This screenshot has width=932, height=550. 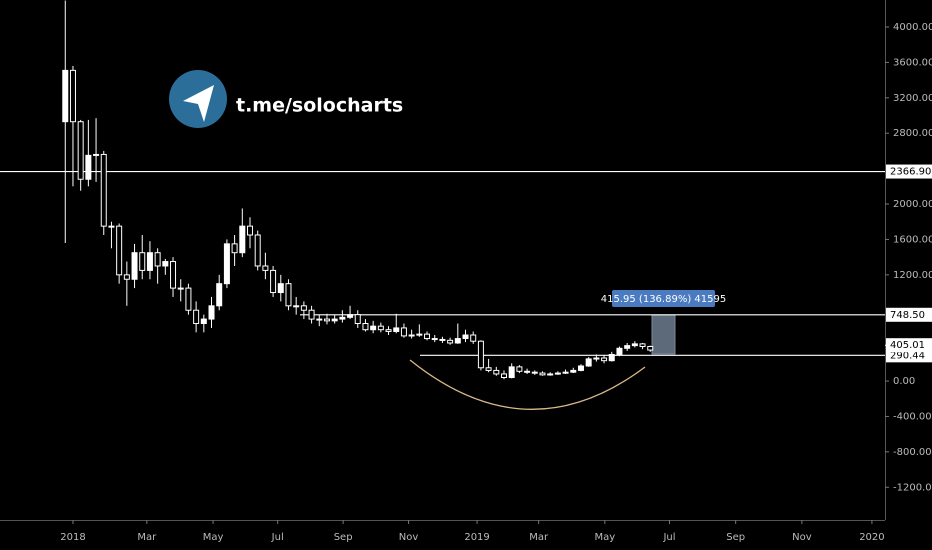 I want to click on last-price-label: 405.01, so click(x=907, y=345).